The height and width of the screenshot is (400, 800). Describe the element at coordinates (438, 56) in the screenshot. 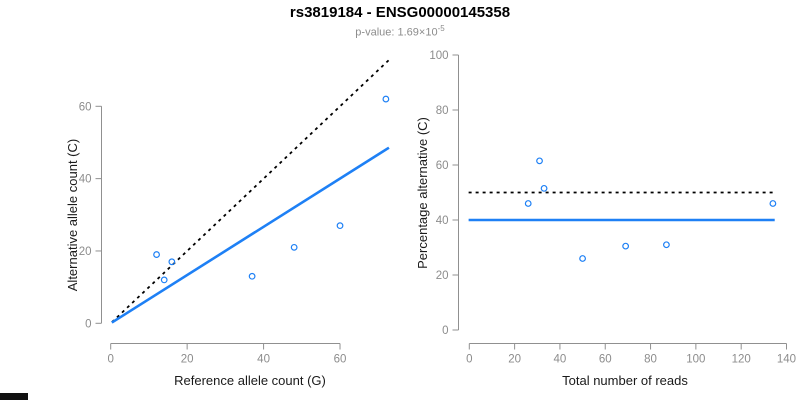

I see `y-tick-label: 100` at that location.